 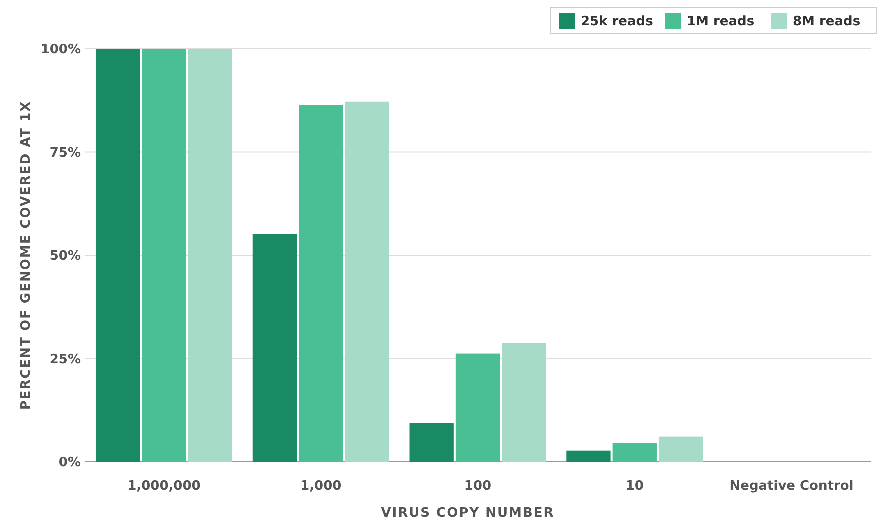 I want to click on x-tick-label: 100, so click(x=478, y=486).